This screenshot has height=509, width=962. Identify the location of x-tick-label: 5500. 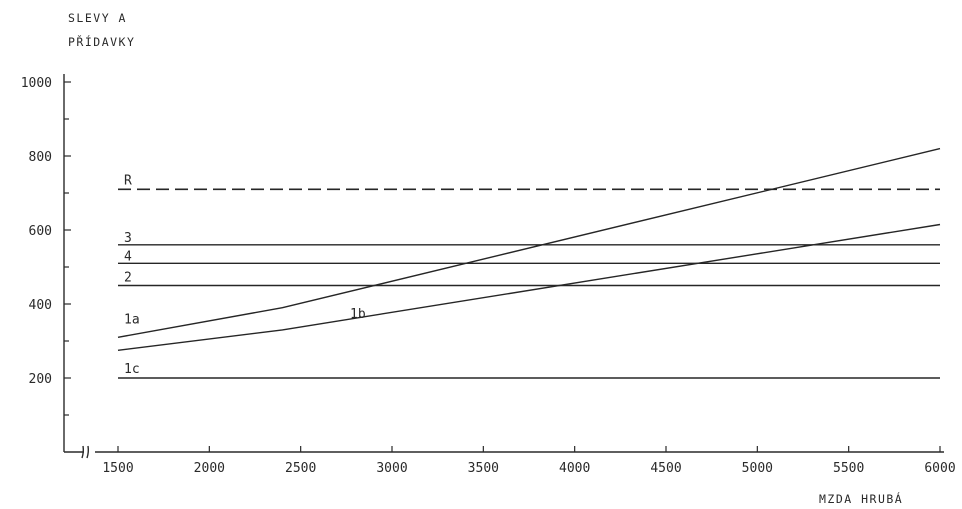
(848, 468).